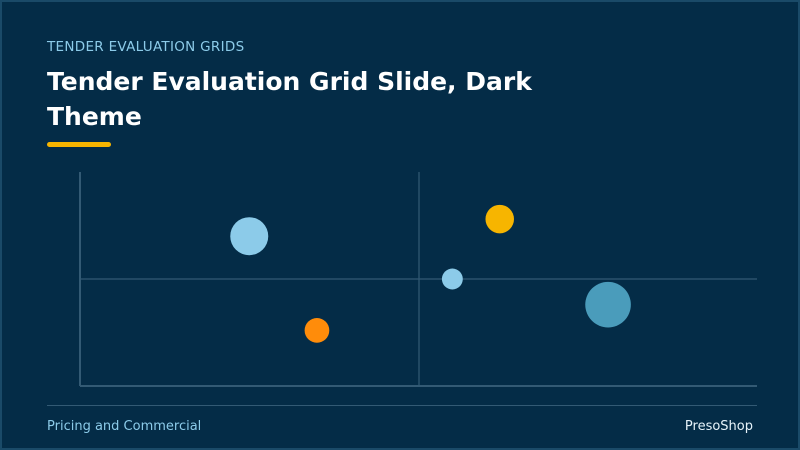  Describe the element at coordinates (79, 144) in the screenshot. I see `title-accent-bar` at that location.